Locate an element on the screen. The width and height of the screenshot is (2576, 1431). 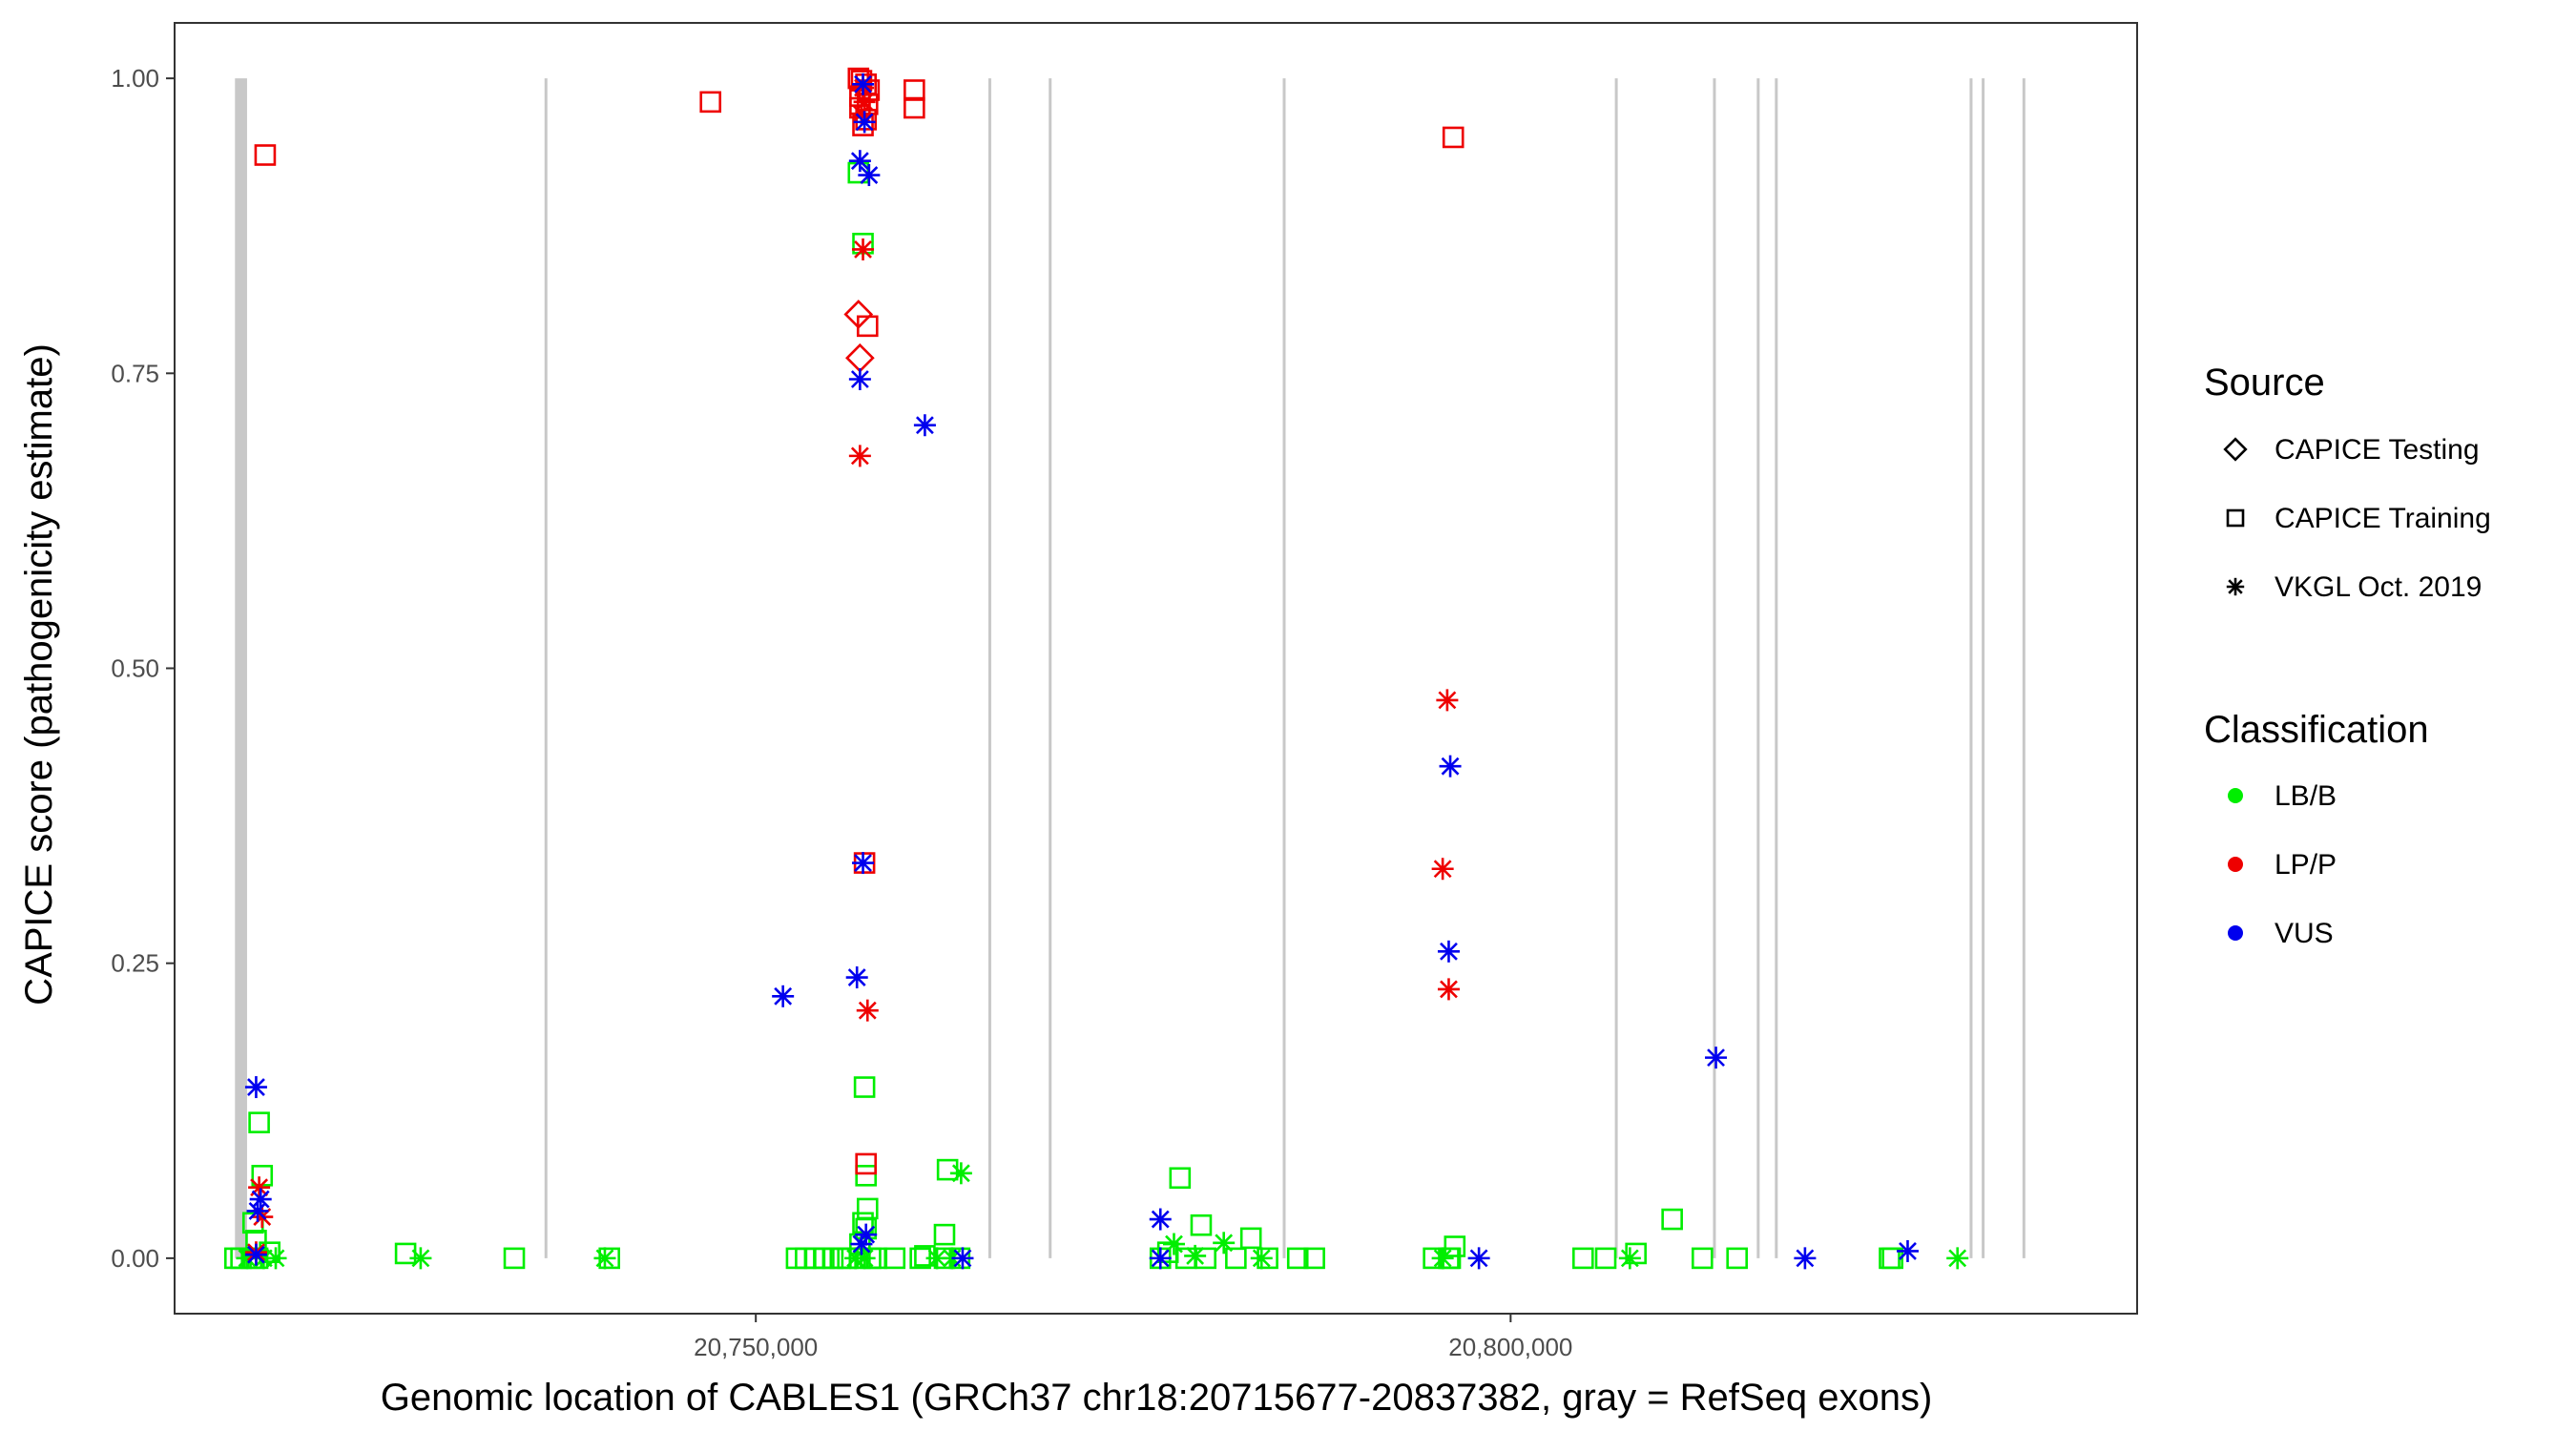
legend-label: VKGL Oct. 2019 is located at coordinates (2378, 587).